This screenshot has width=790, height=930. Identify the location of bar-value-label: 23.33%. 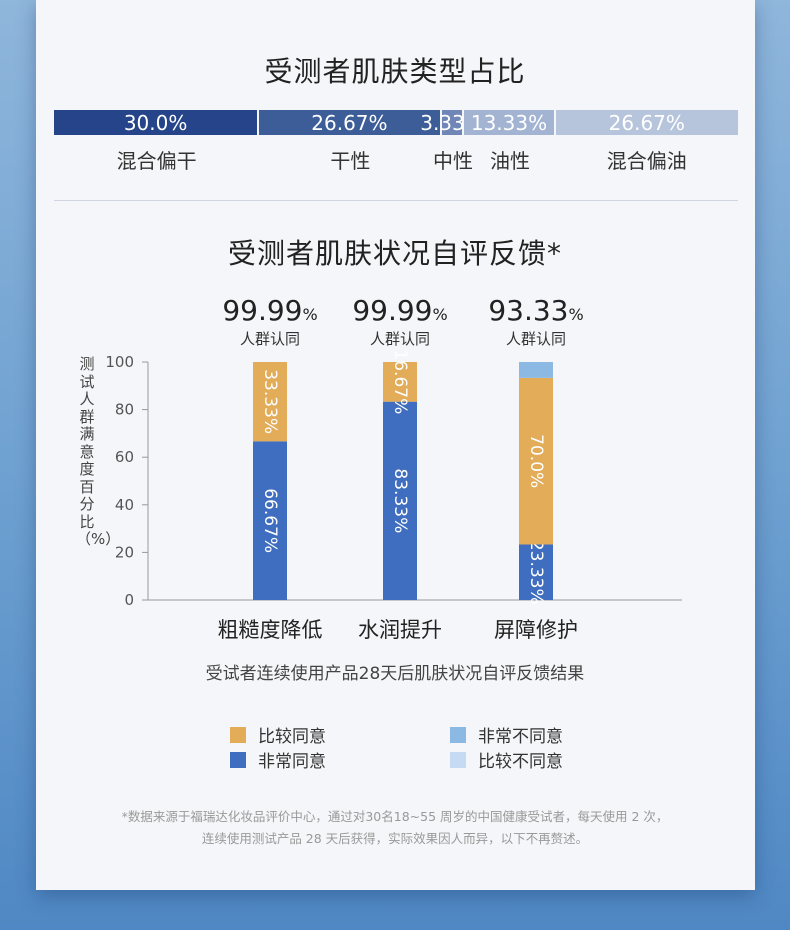
(536, 572).